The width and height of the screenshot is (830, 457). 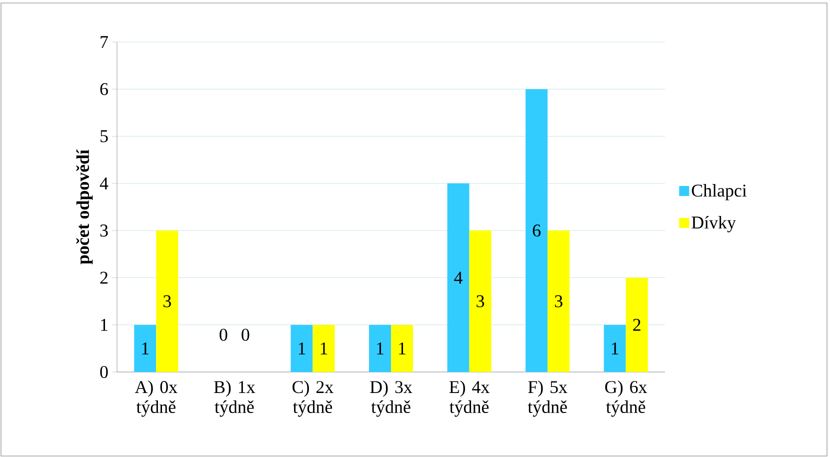 I want to click on x-tick-label: E) 4x týdně, so click(x=469, y=398).